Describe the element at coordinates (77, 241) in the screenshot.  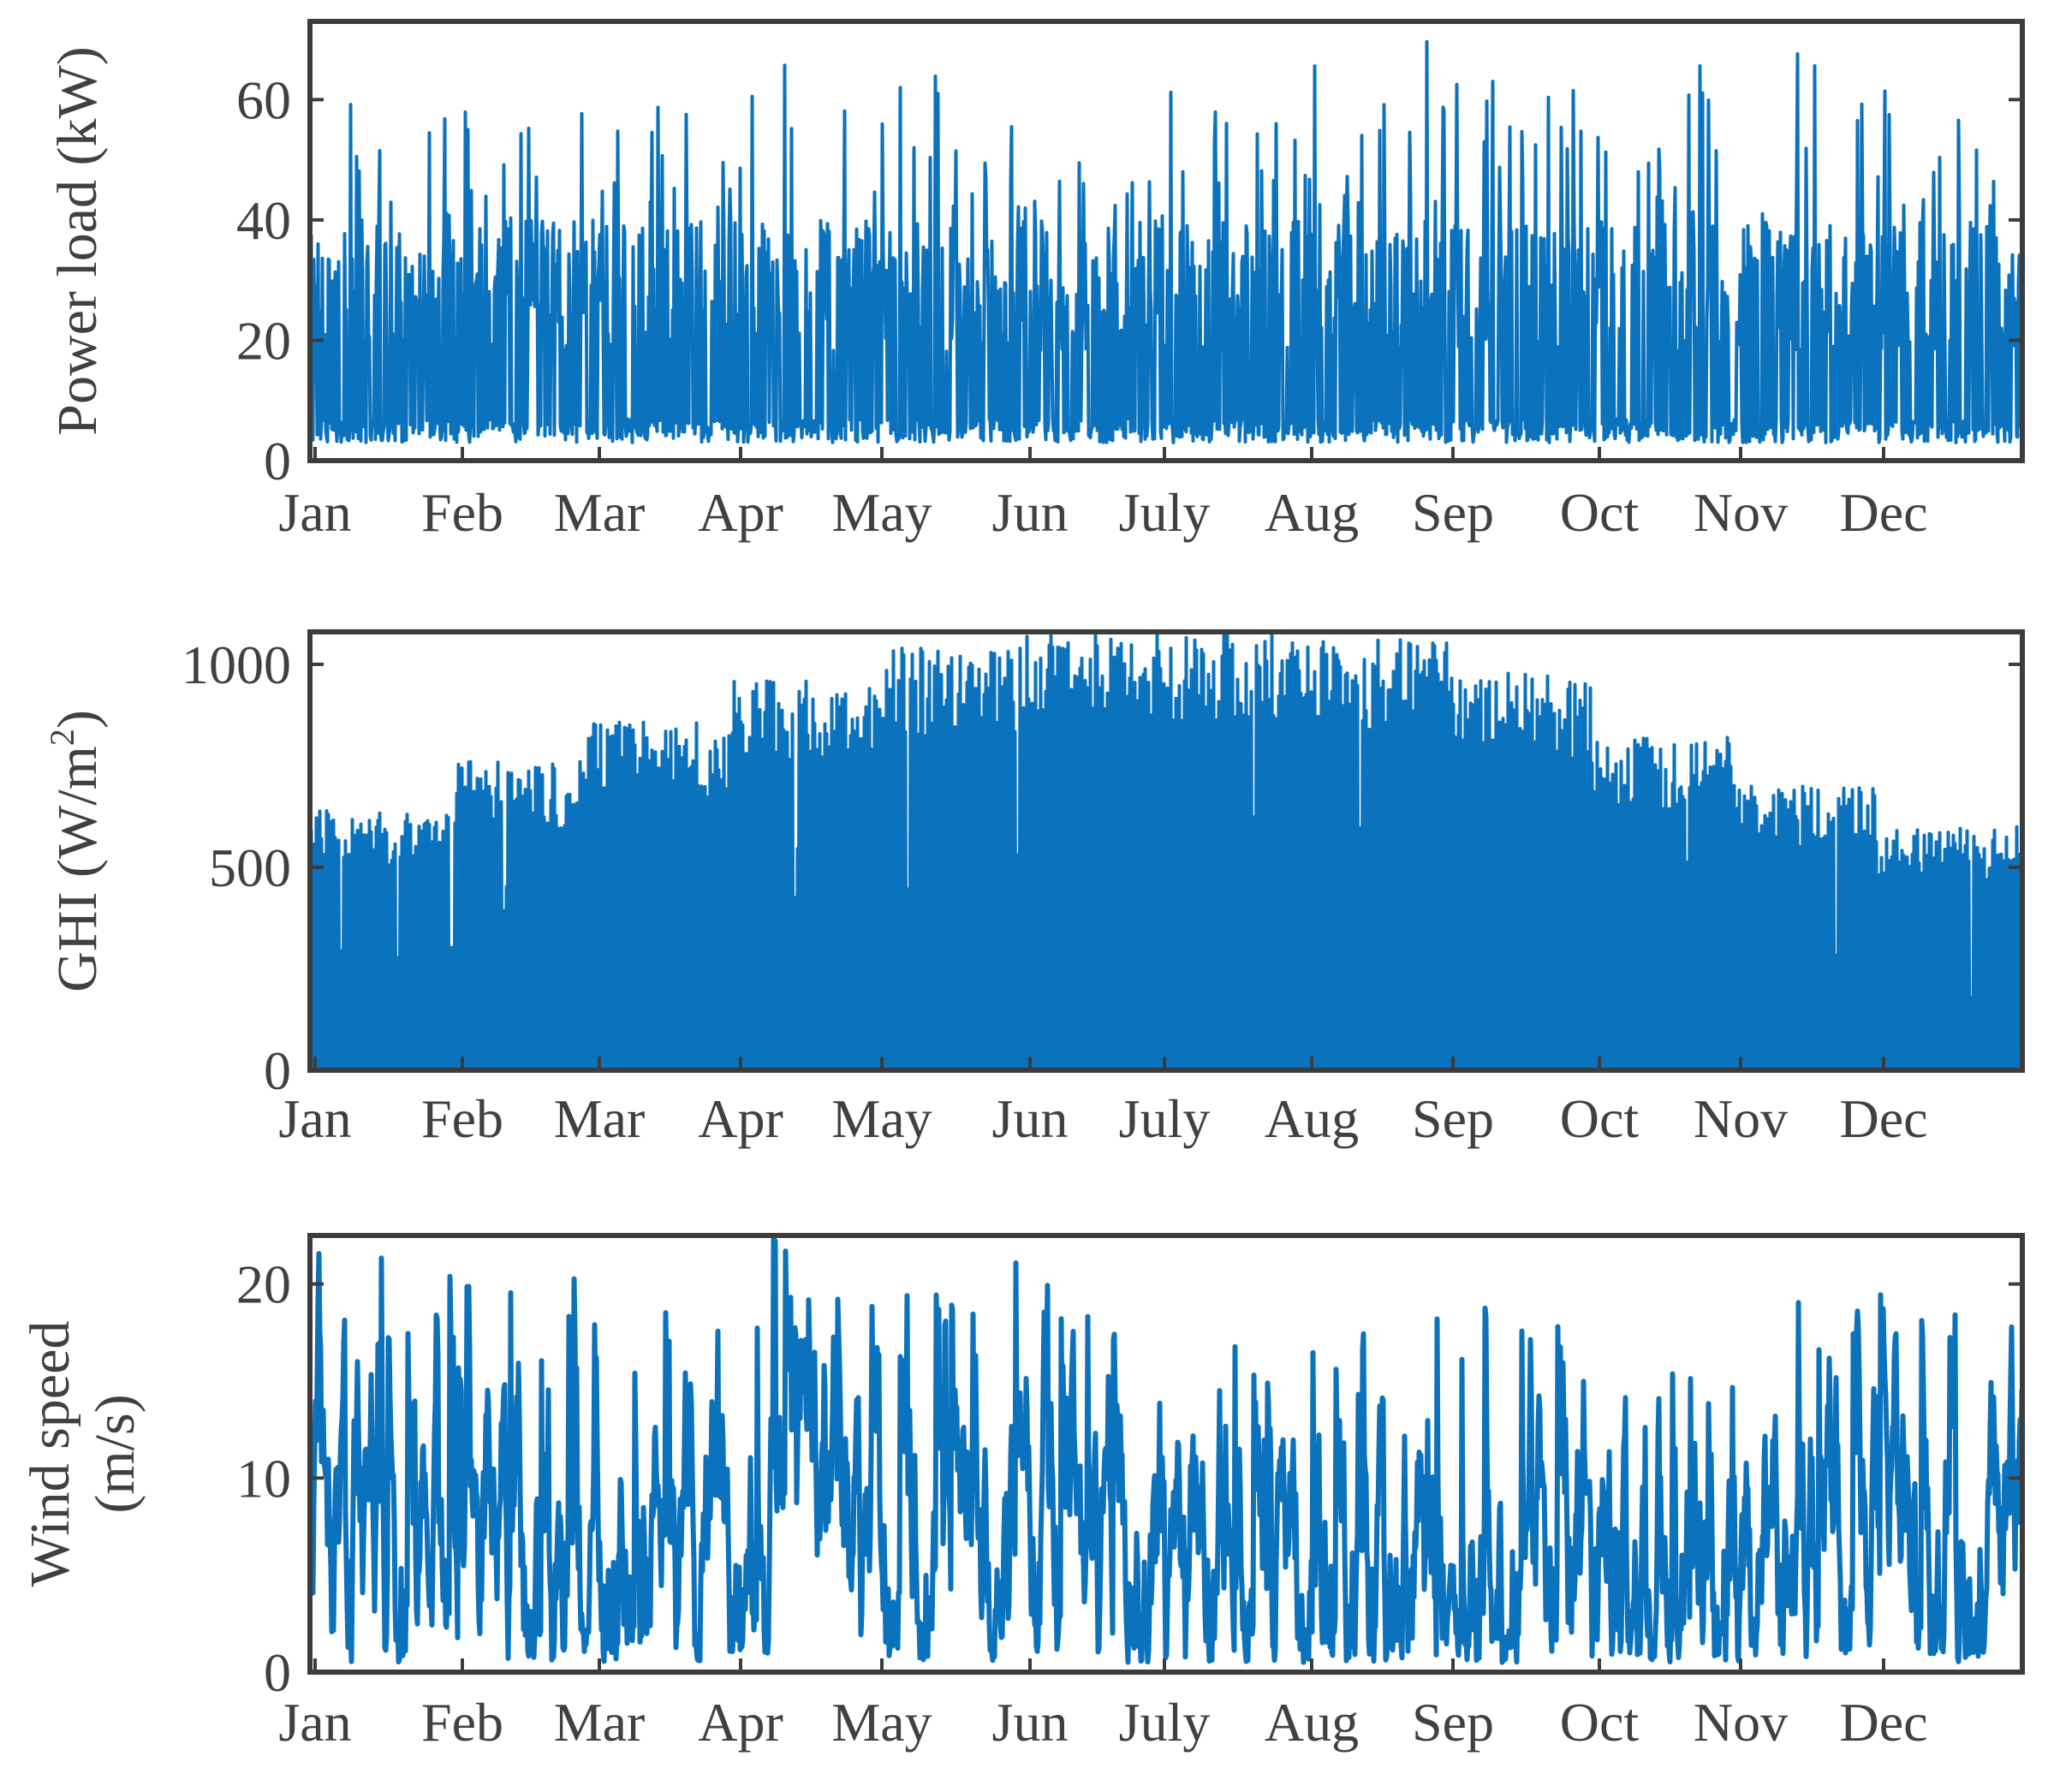
I see `y-axis-label: Power load (kW)` at that location.